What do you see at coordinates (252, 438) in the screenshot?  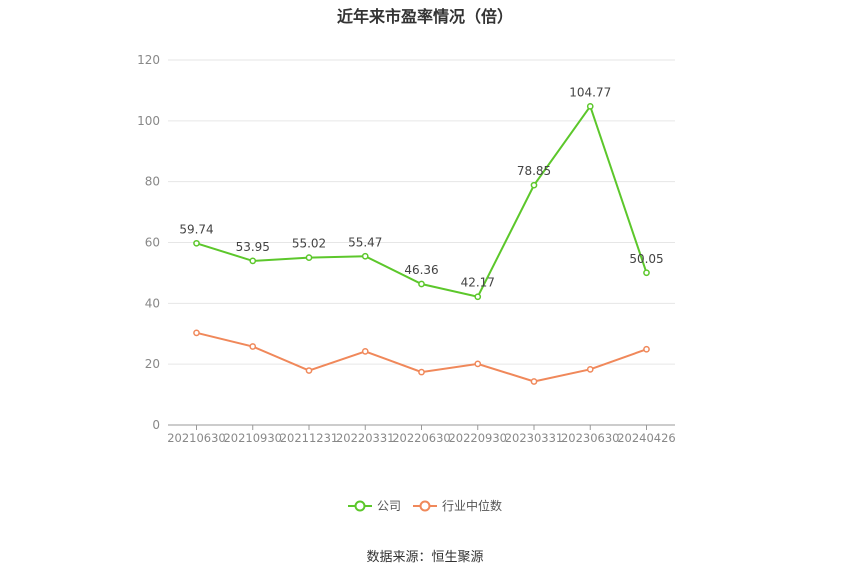 I see `x-tick-label: 20210930` at bounding box center [252, 438].